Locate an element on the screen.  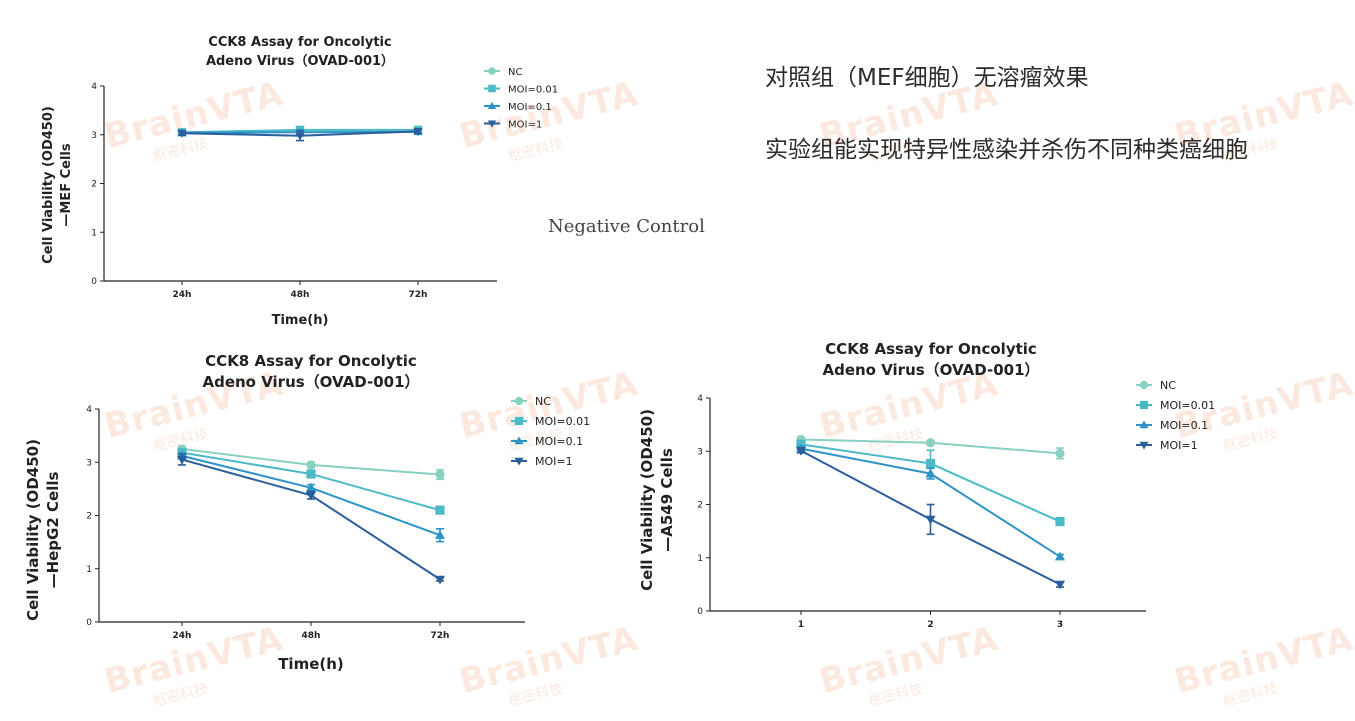
y-axis-label-line: —A549 Cells is located at coordinates (667, 500).